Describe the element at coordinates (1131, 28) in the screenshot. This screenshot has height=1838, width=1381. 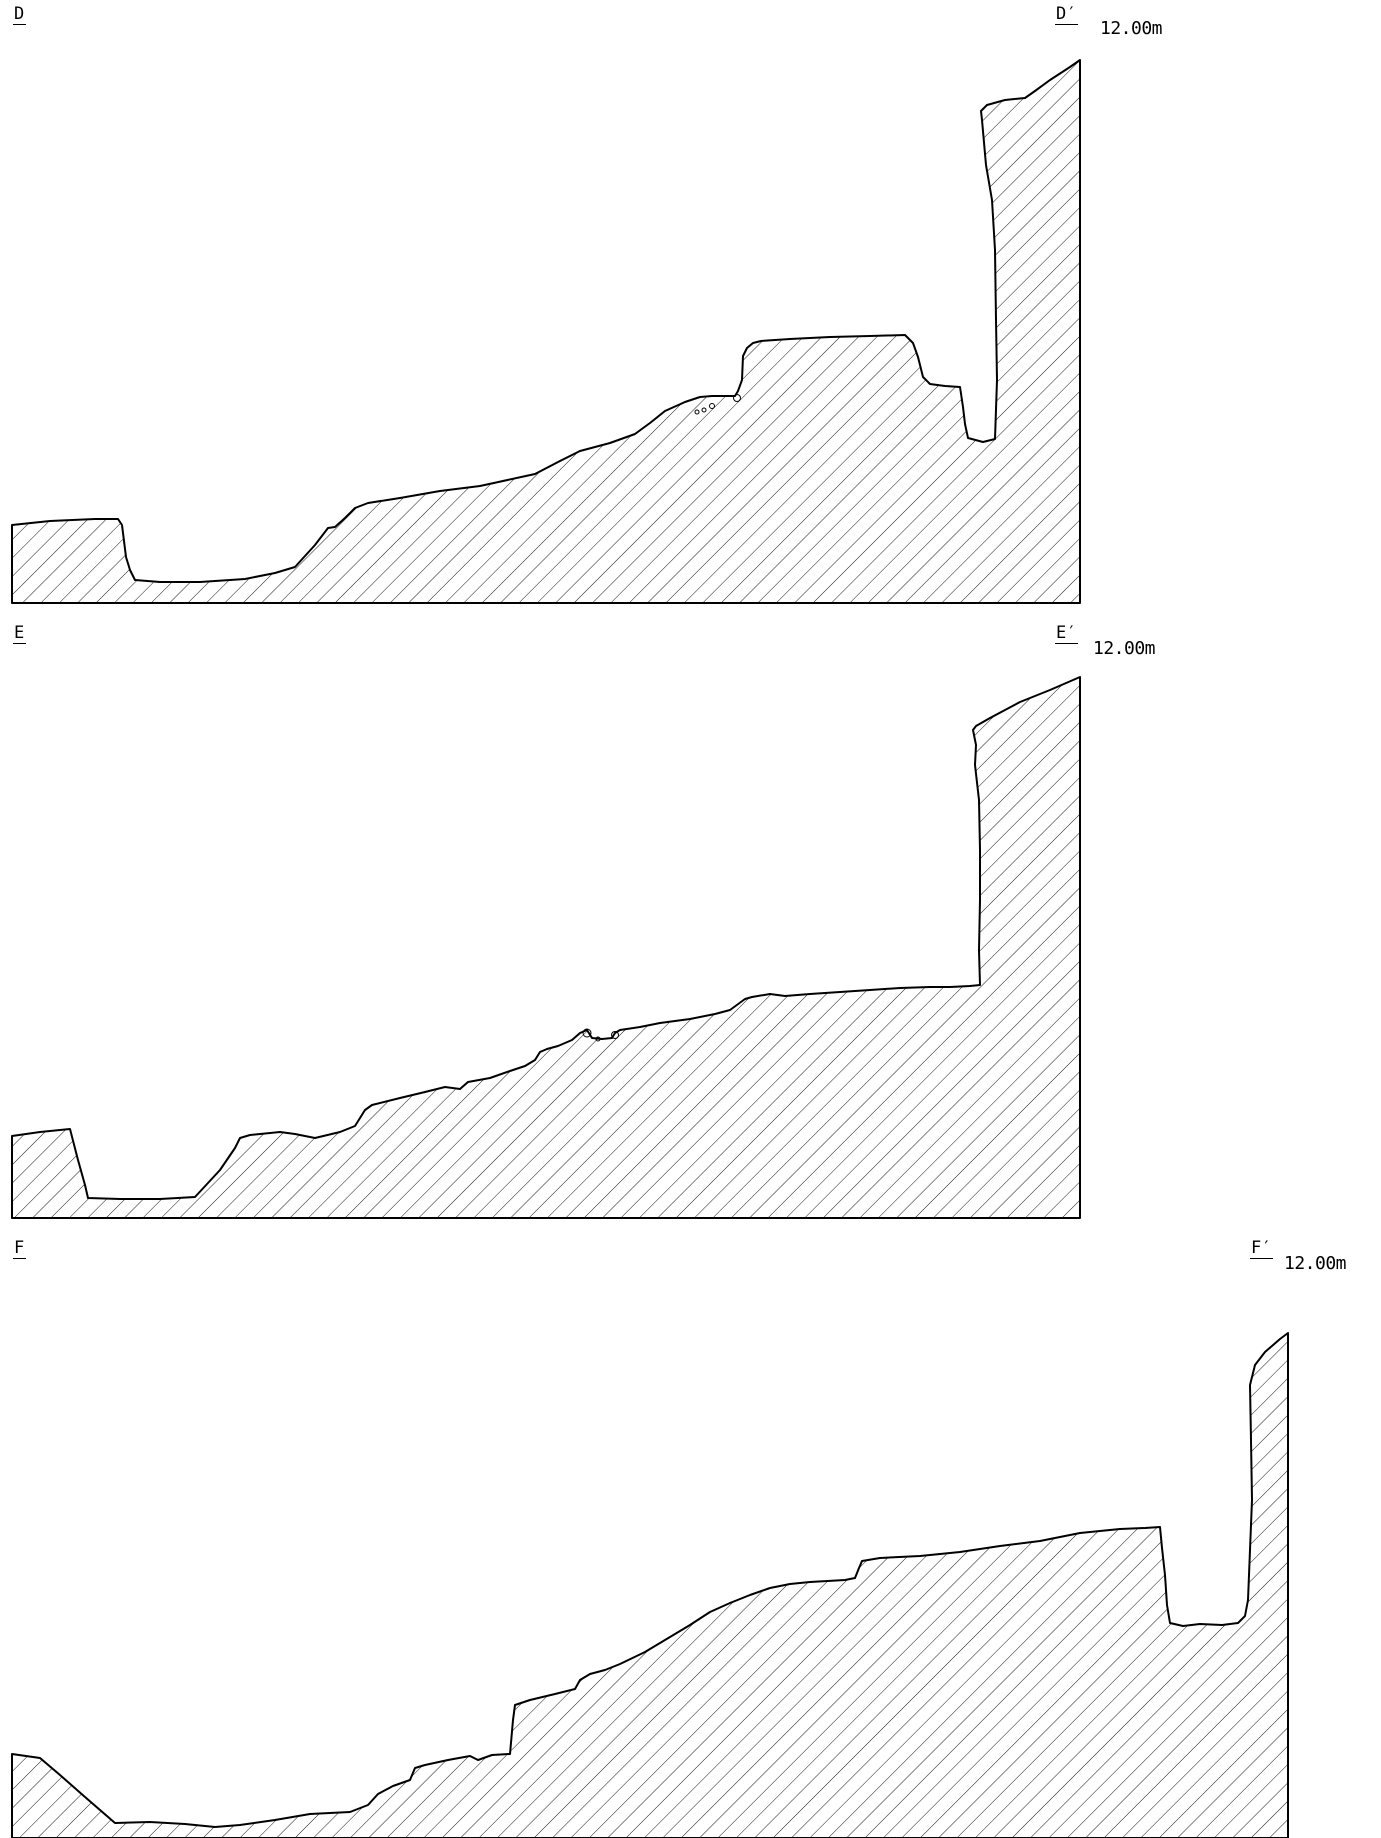
I see `section-d-elevation: 12.00m` at that location.